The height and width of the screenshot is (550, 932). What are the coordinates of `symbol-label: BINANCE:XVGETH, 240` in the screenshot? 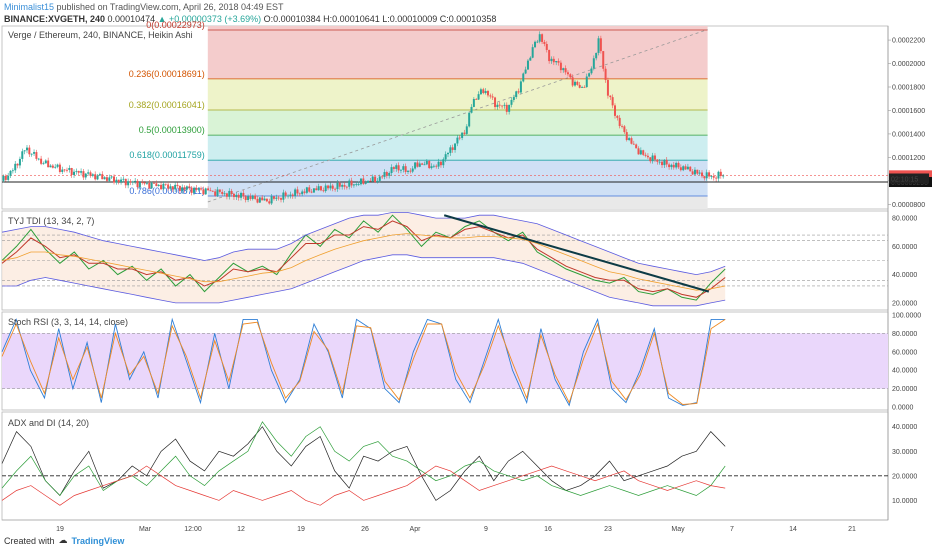 It's located at (55, 19).